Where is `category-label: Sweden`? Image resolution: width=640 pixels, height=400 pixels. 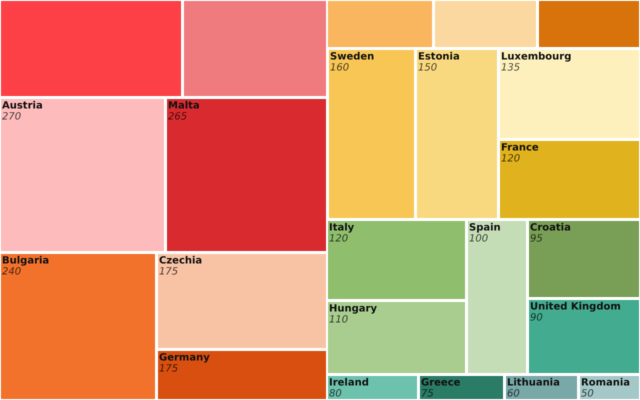 category-label: Sweden is located at coordinates (352, 57).